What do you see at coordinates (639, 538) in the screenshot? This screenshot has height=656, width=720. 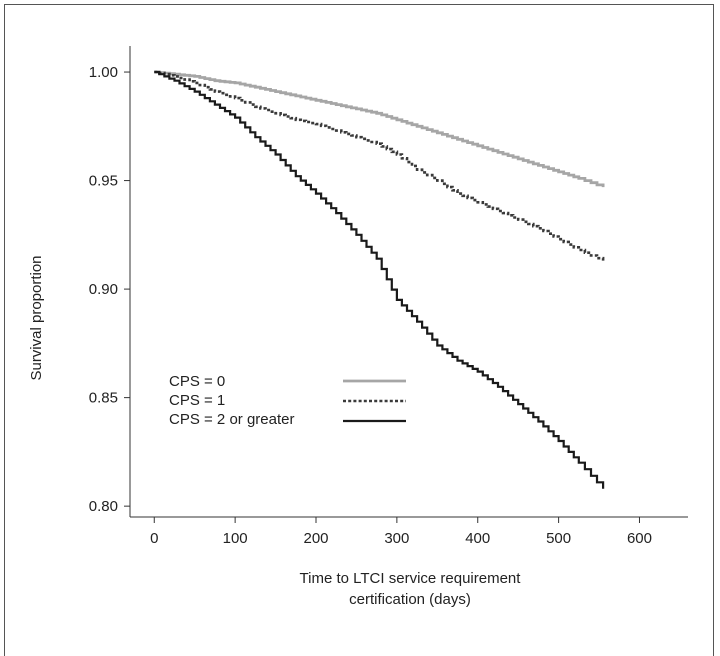 I see `x-tick-label: 600` at bounding box center [639, 538].